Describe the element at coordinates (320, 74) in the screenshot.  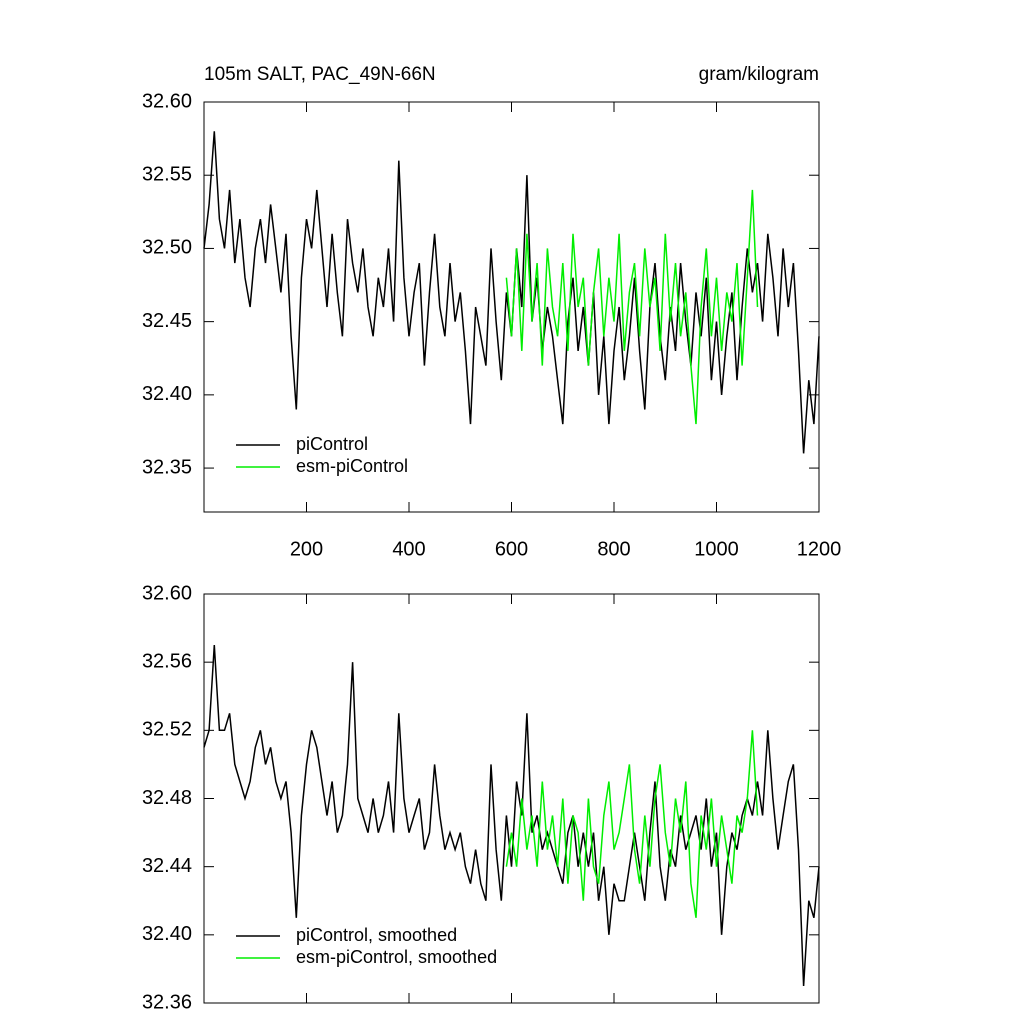
I see `chart-title: 105m SALT, PAC_49N-66N` at that location.